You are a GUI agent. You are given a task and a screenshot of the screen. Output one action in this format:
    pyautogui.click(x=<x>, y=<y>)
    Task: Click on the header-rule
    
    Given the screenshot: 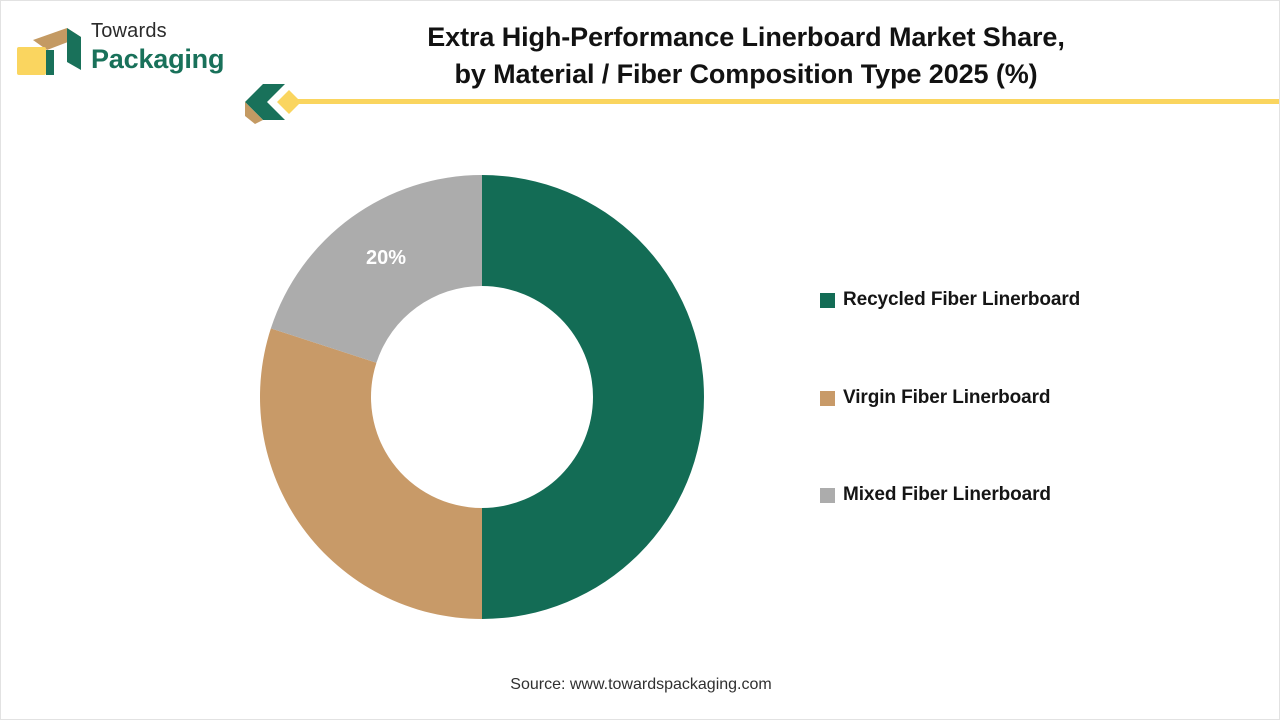 What is the action you would take?
    pyautogui.click(x=788, y=101)
    